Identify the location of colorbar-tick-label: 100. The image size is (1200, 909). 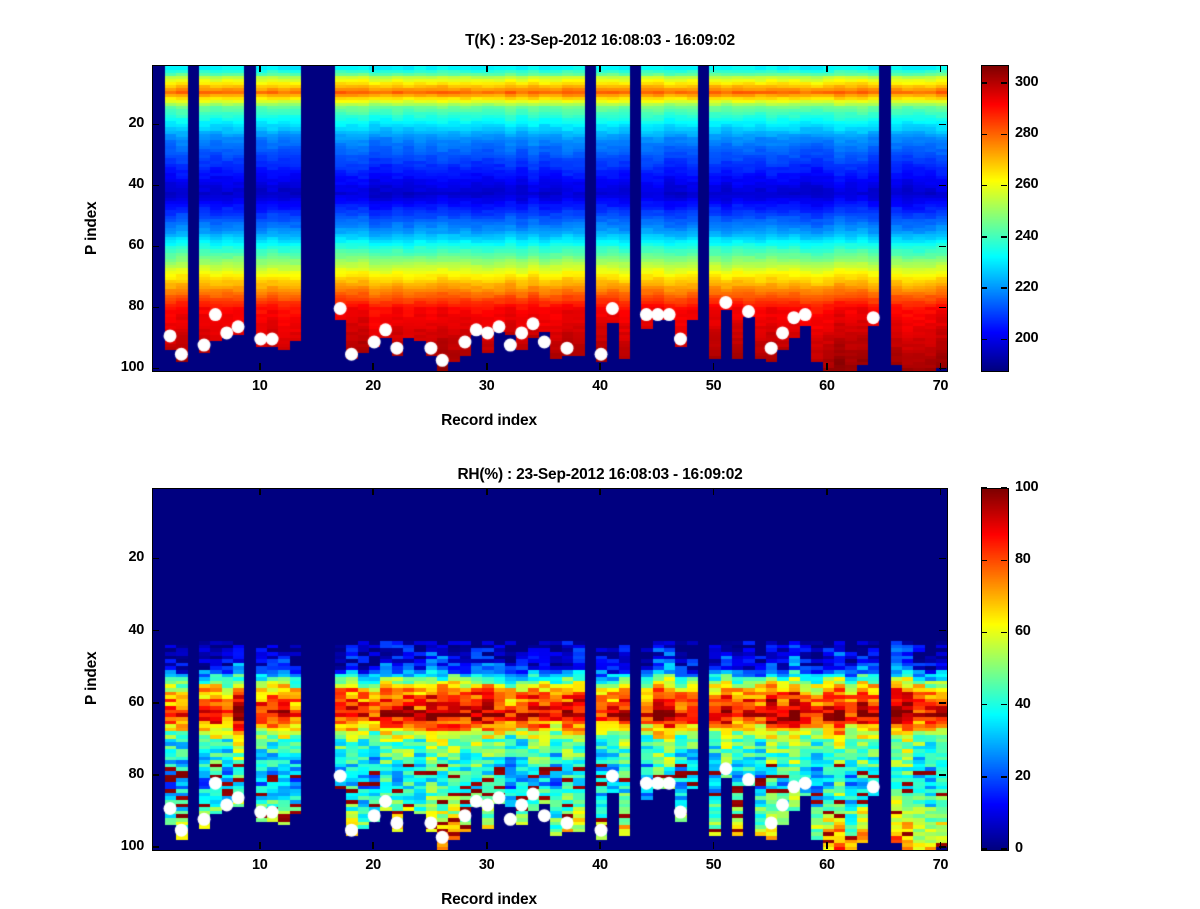
(1027, 487).